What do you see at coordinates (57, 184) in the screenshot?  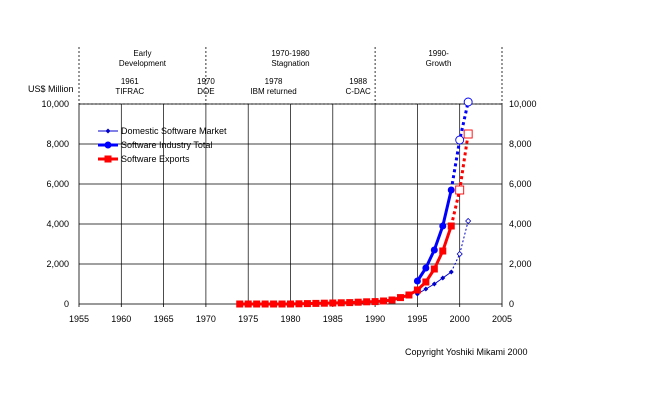 I see `y-tick-label-left: 6,000` at bounding box center [57, 184].